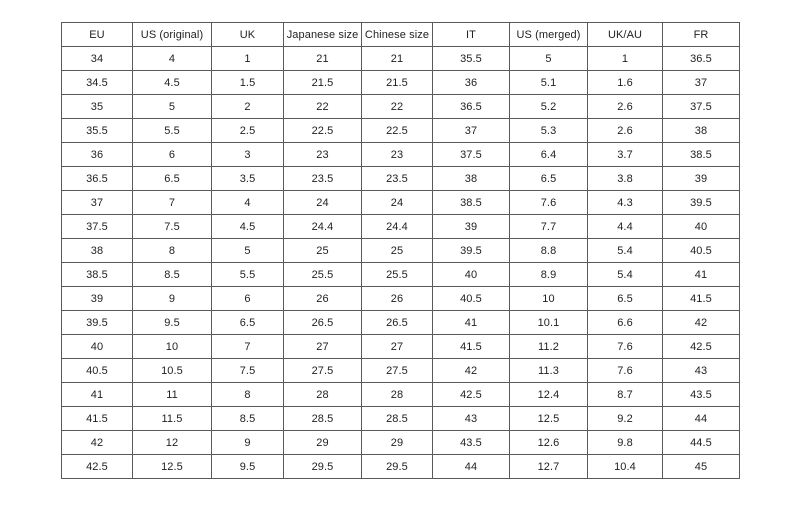  I want to click on table-cell: 27.5, so click(397, 370).